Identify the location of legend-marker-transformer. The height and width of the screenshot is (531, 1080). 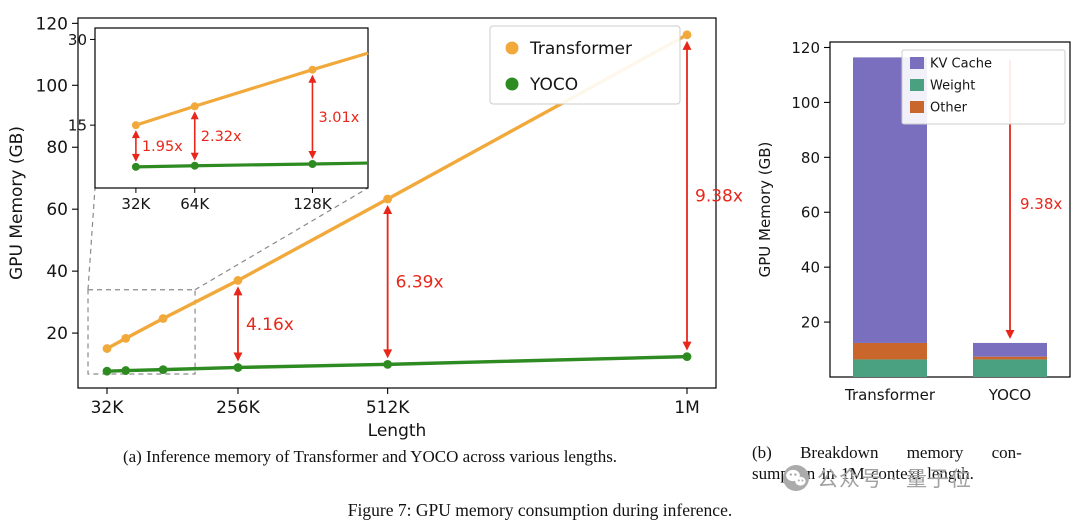
(512, 48).